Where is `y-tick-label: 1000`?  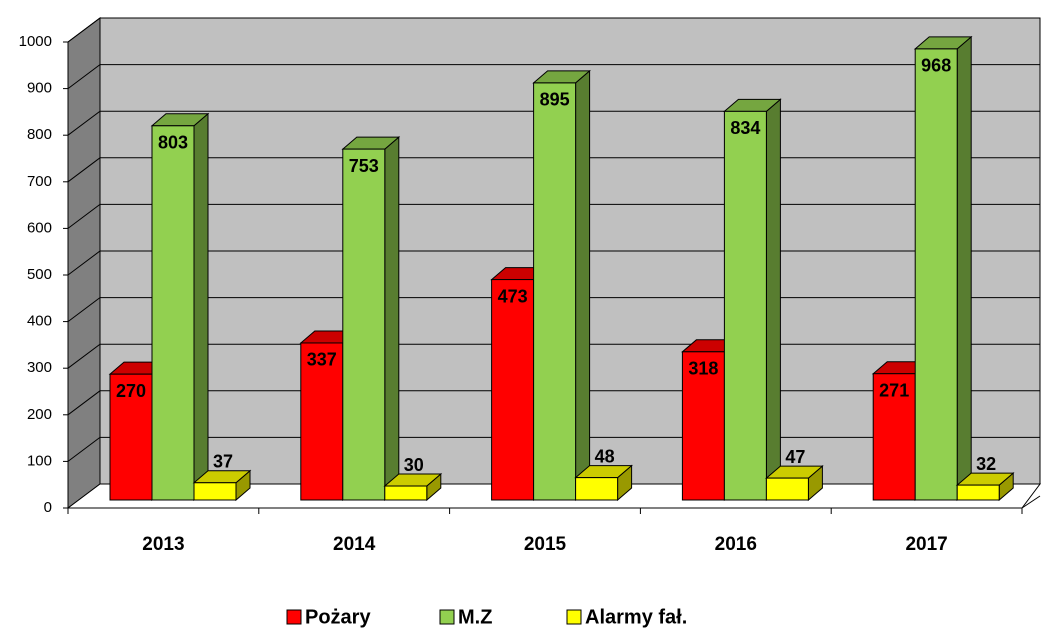 y-tick-label: 1000 is located at coordinates (35, 41).